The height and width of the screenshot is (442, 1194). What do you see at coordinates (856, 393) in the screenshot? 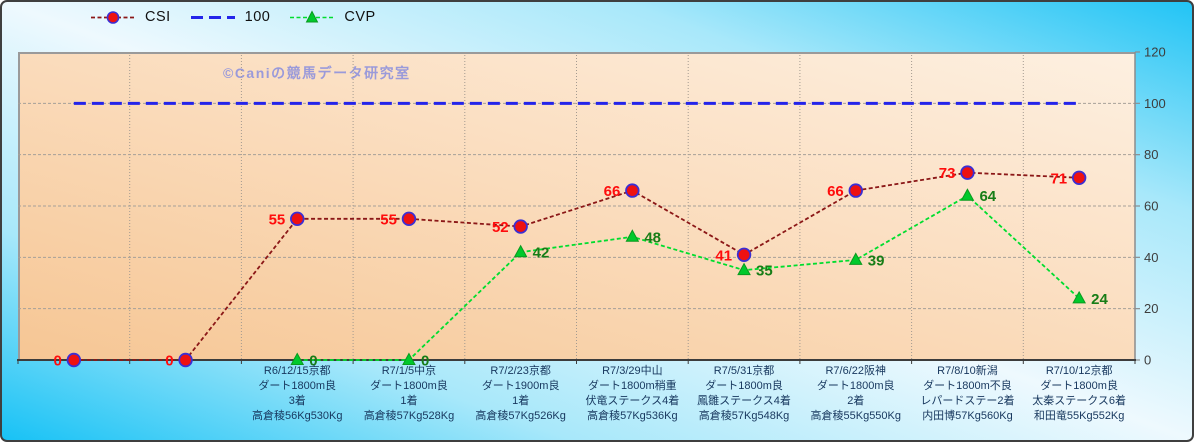
I see `x-label: R7/6/22阪神 ダート1800m良 2着 高倉稜55Kg550Kg` at bounding box center [856, 393].